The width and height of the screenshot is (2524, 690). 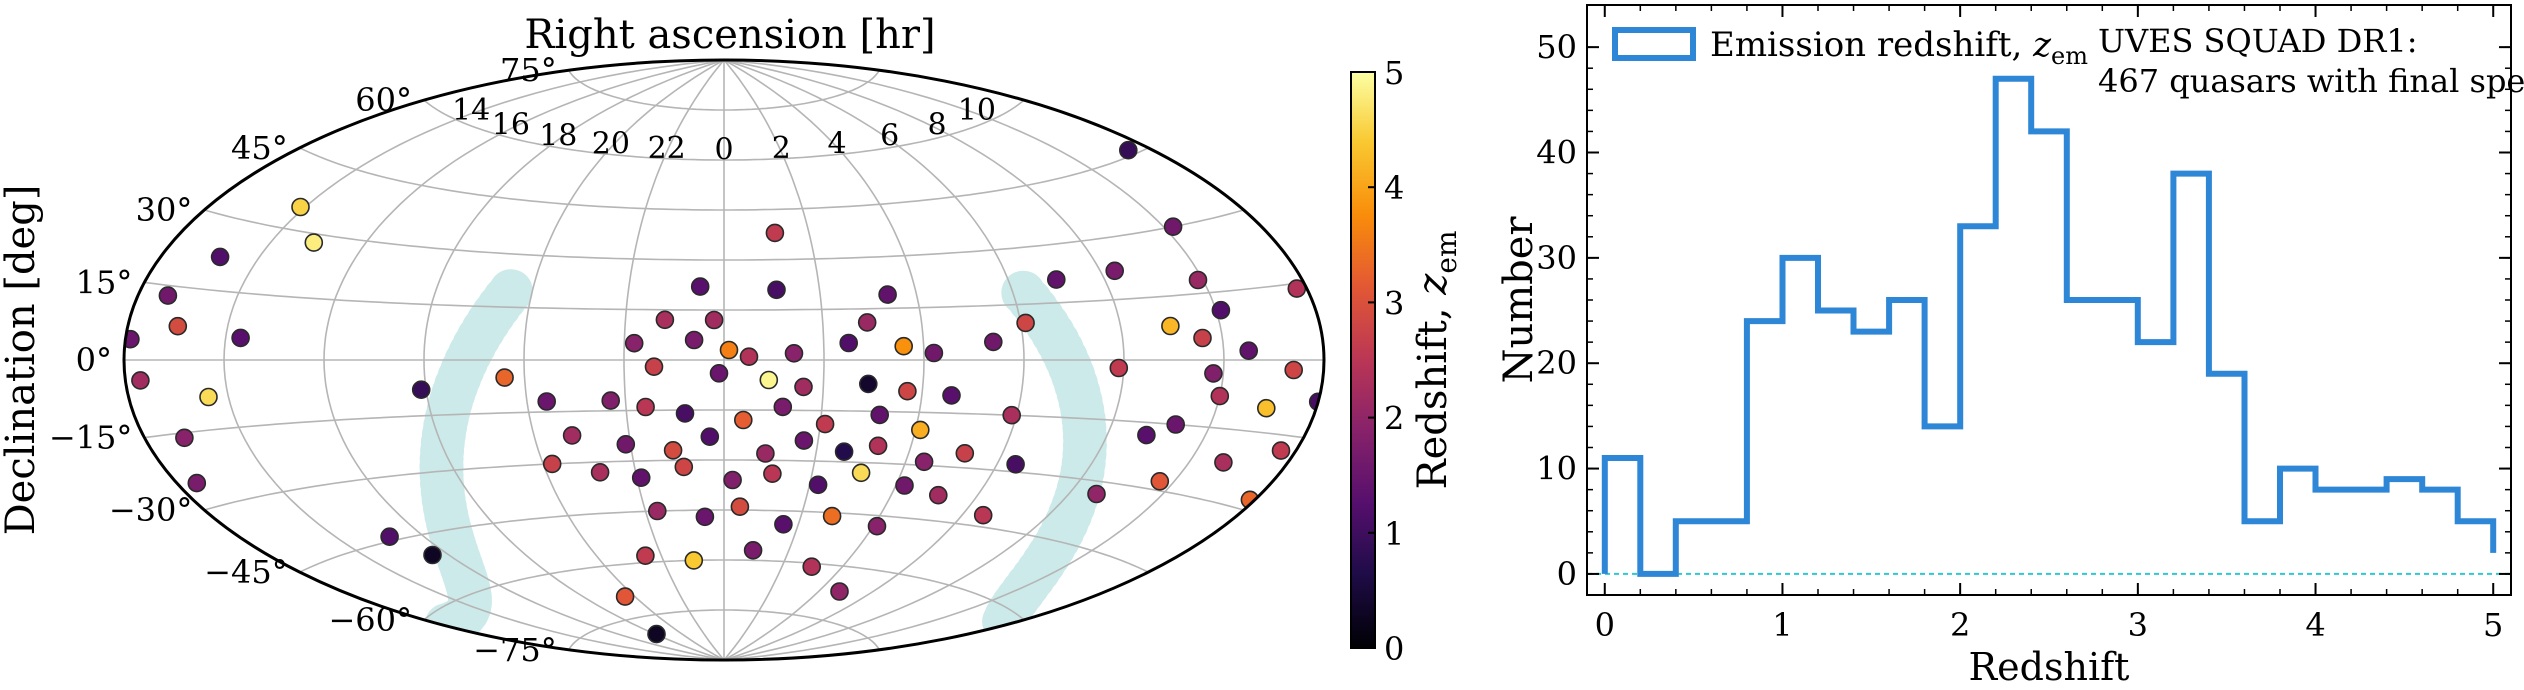 I want to click on dec-tick-label: −15°, so click(x=91, y=438).